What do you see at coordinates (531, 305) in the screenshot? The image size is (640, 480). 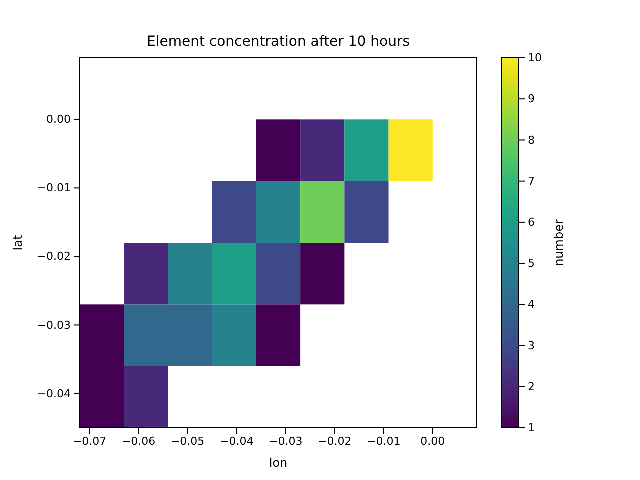 I see `color-bar-label: 4` at bounding box center [531, 305].